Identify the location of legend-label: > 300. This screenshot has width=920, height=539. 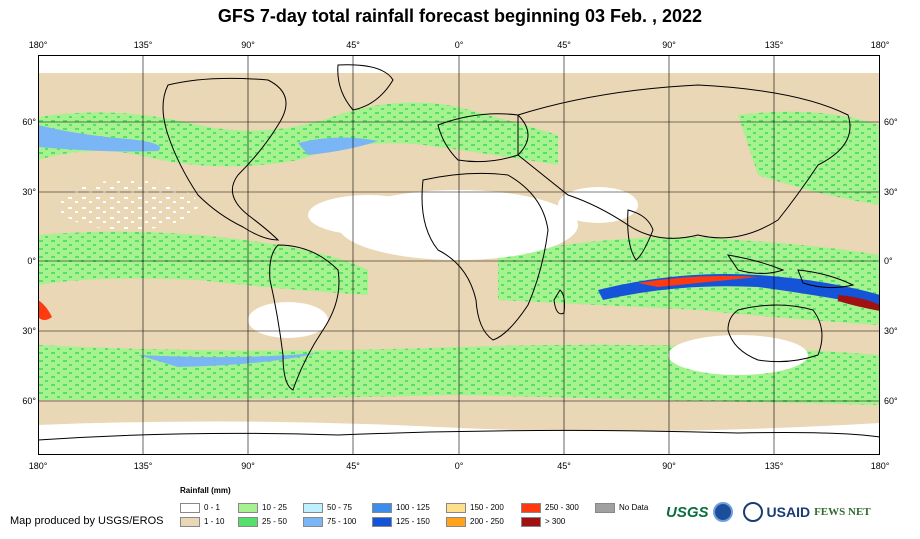
(555, 521).